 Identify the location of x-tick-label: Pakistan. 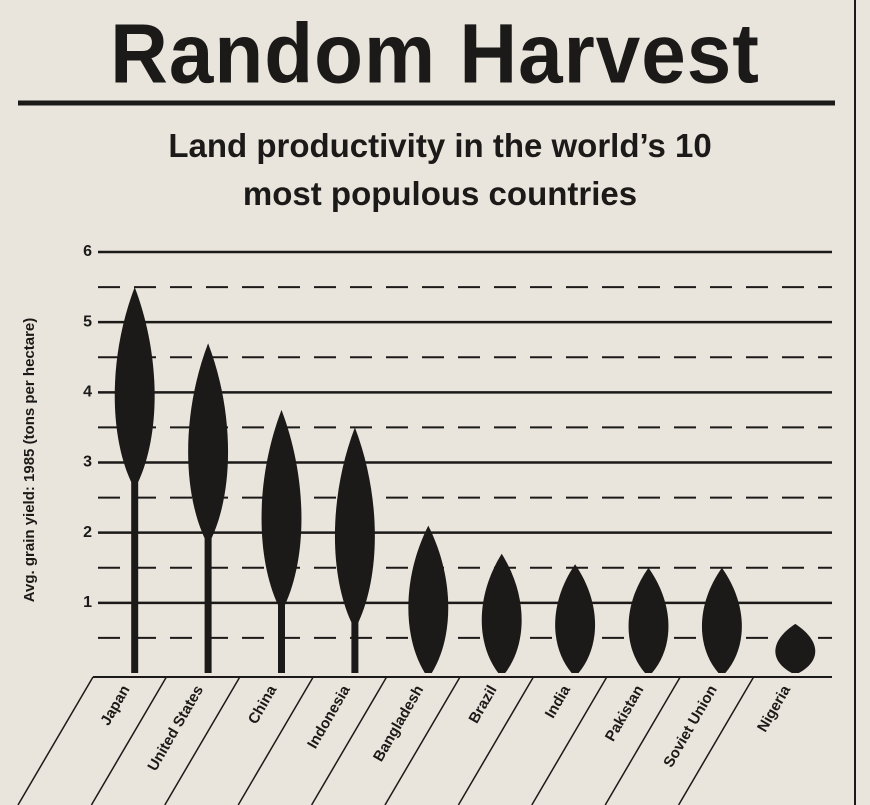
(625, 713).